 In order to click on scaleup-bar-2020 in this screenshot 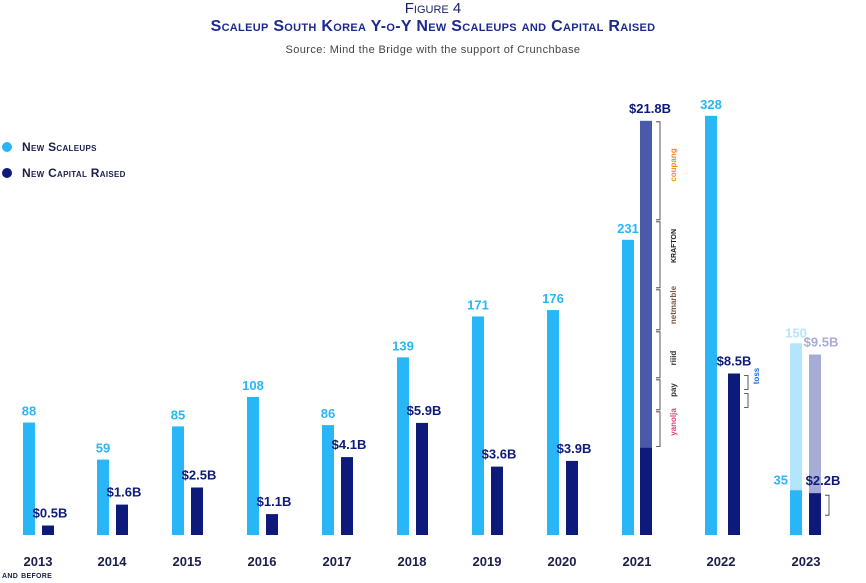, I will do `click(553, 422)`.